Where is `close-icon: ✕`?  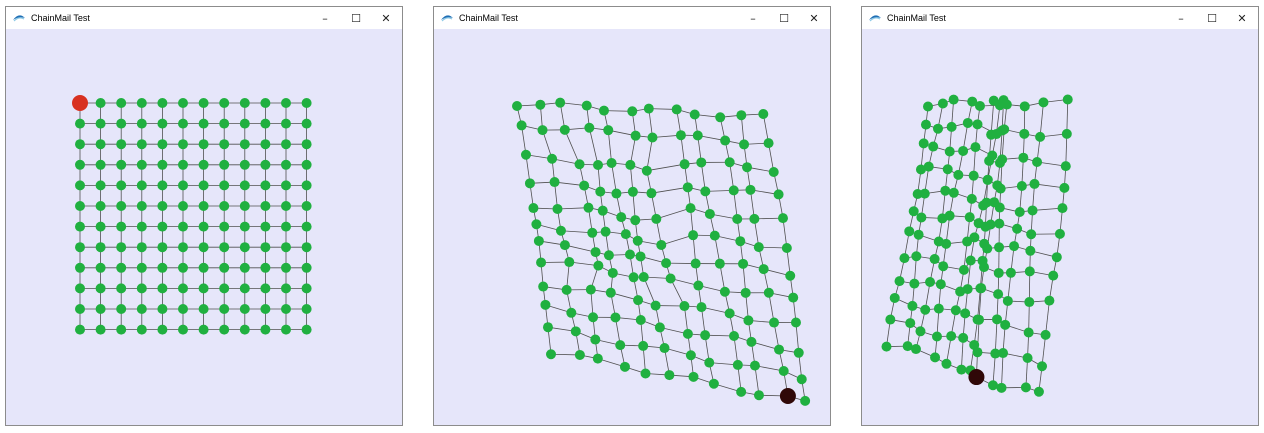
close-icon: ✕ is located at coordinates (1242, 18).